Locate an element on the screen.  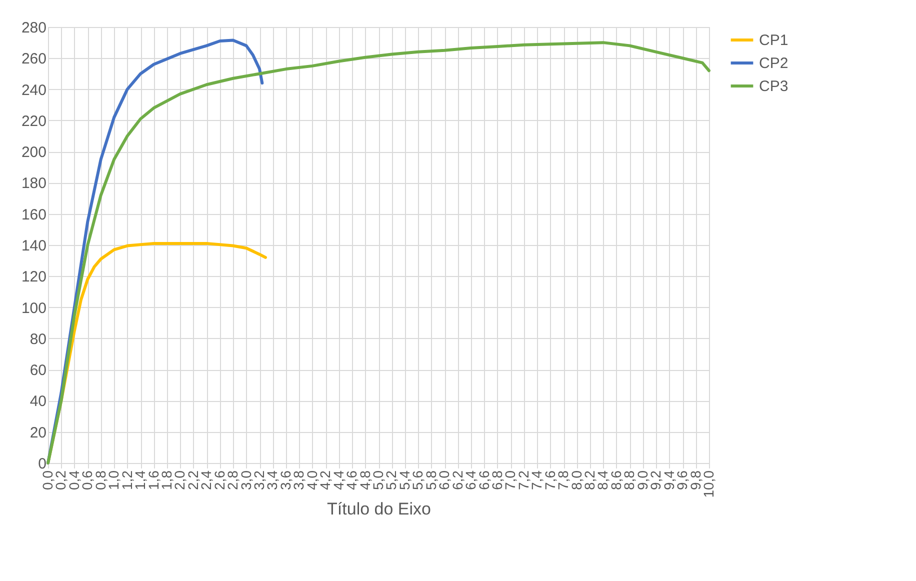
x-tick-label: 10,0 is located at coordinates (708, 484).